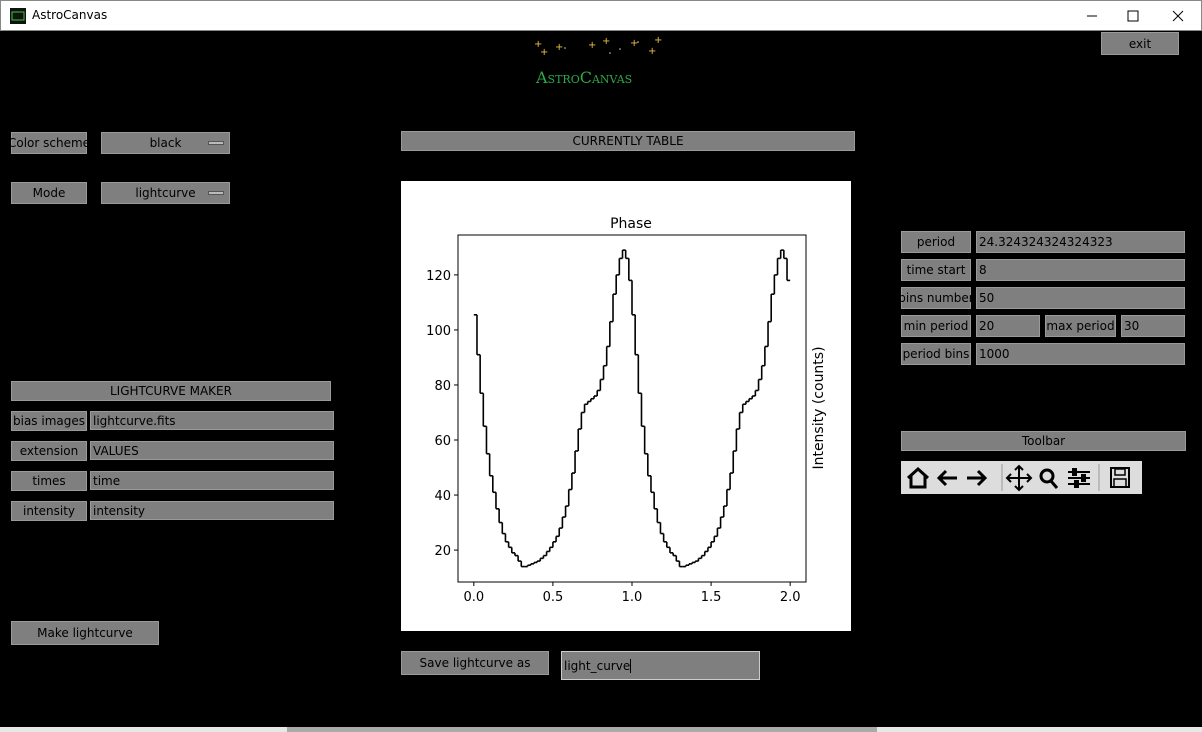 The image size is (1202, 732). What do you see at coordinates (582, 729) in the screenshot?
I see `scrollbar-thumb` at bounding box center [582, 729].